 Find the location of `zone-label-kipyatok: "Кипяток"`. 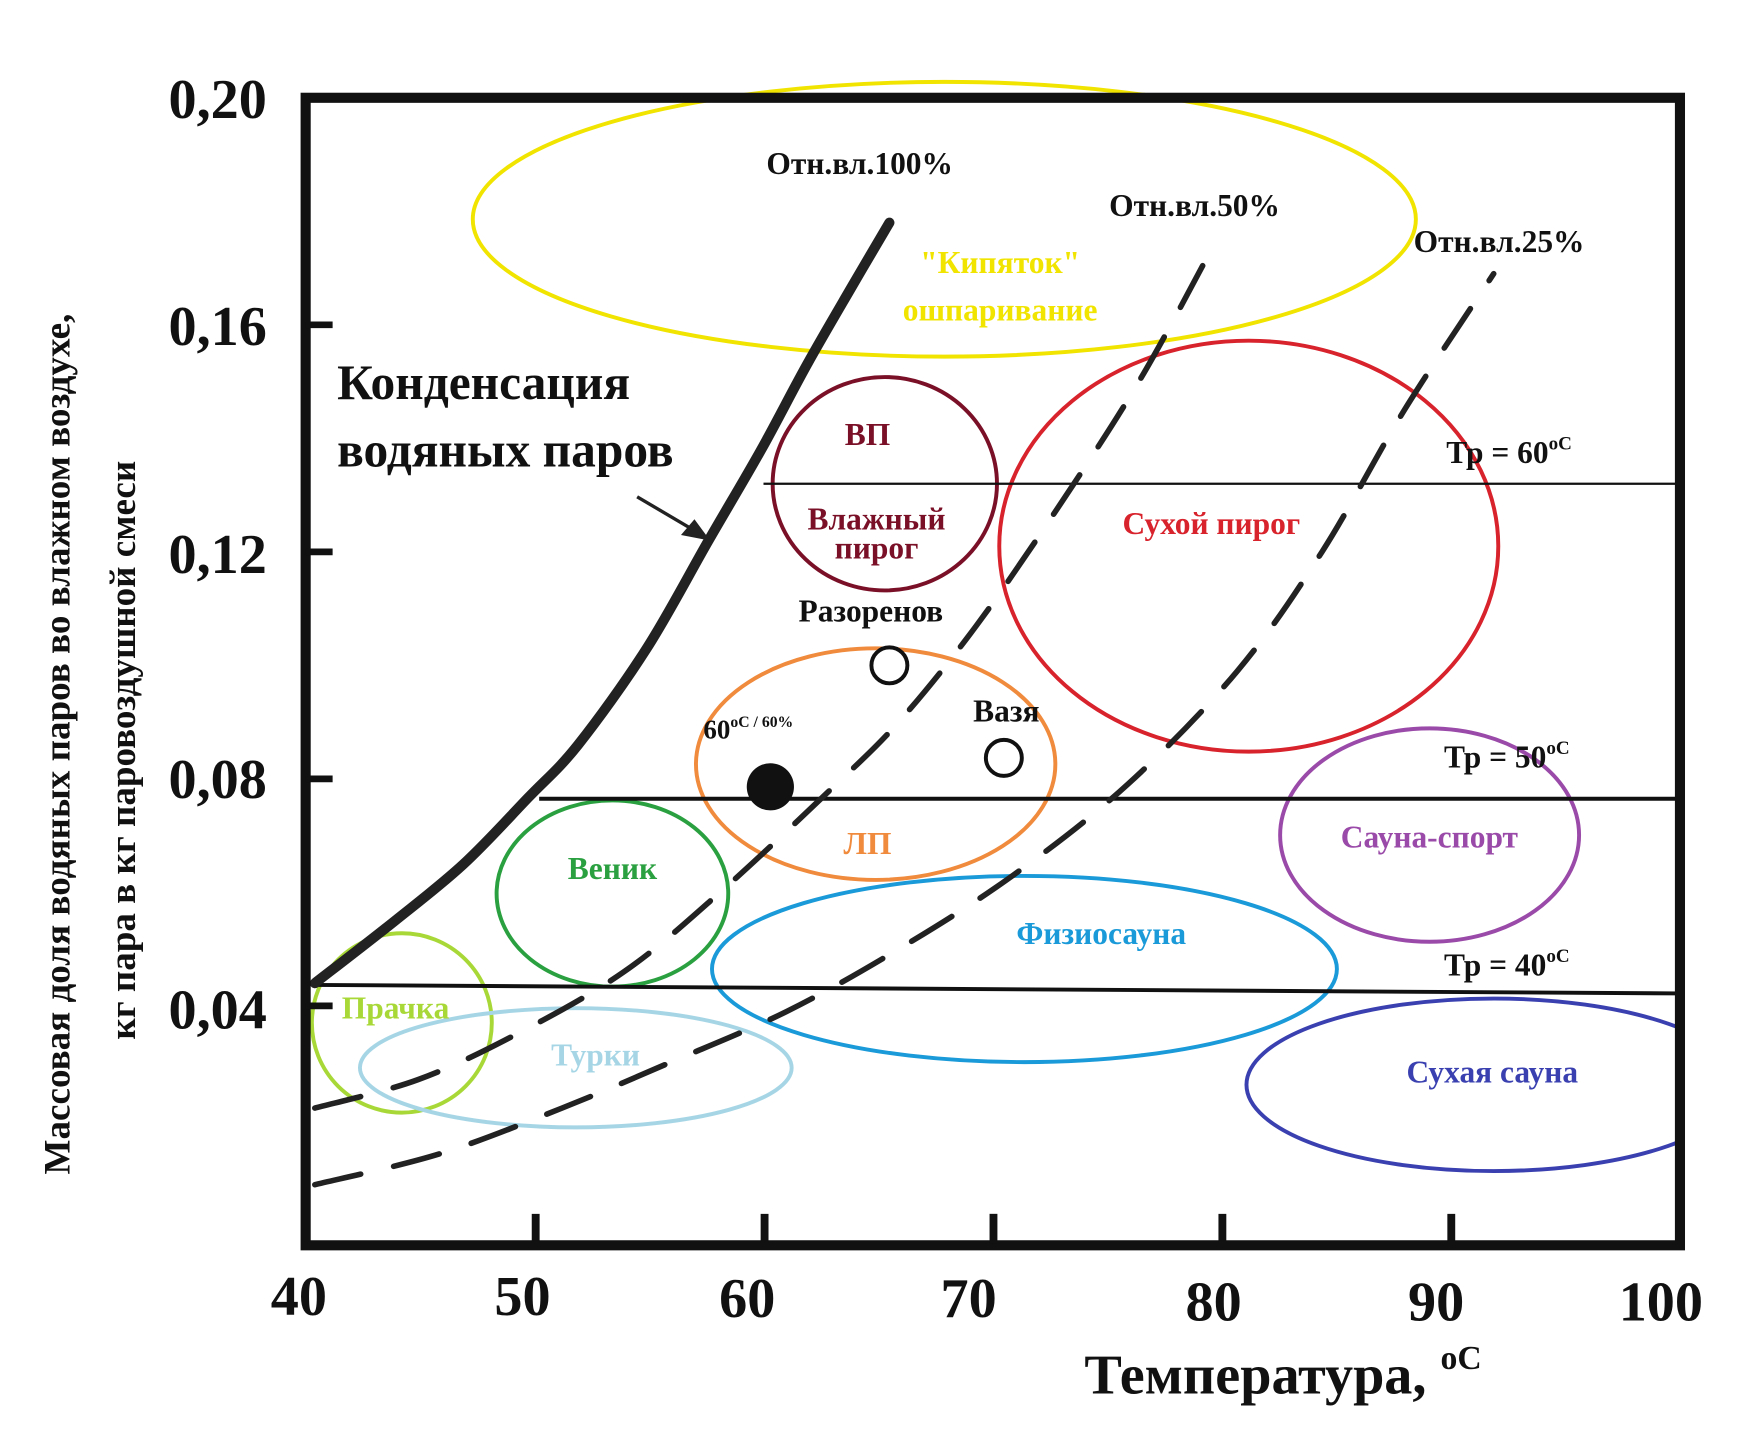

zone-label-kipyatok: "Кипяток" is located at coordinates (1000, 262).